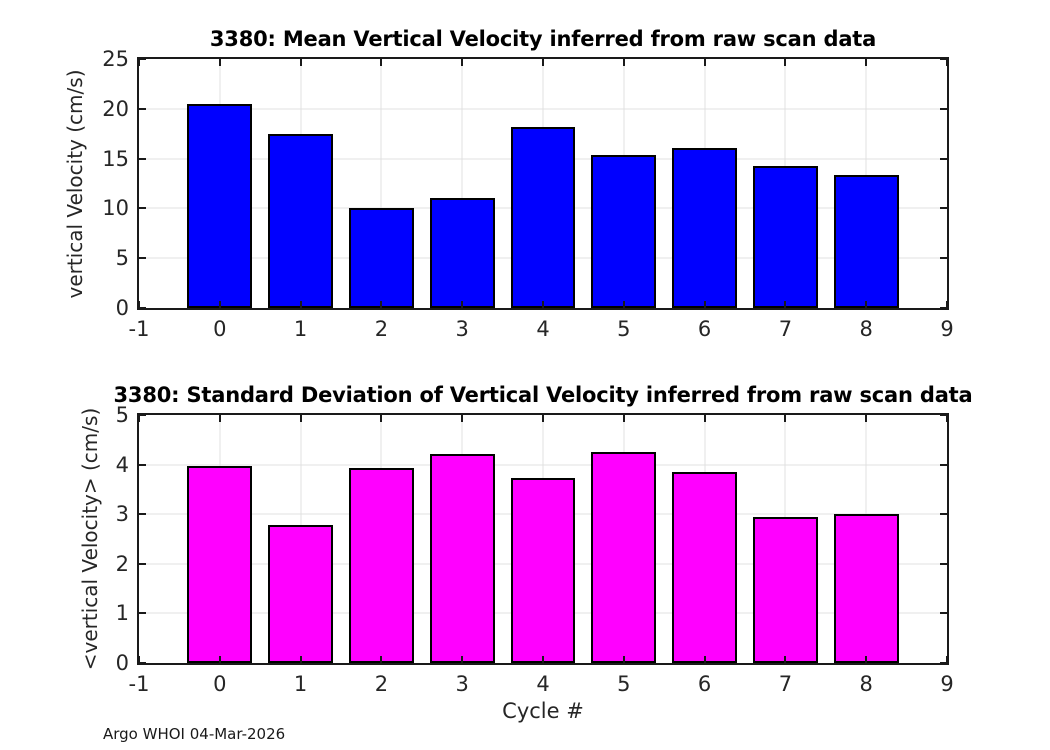 This screenshot has height=750, width=1050. Describe the element at coordinates (543, 109) in the screenshot. I see `y-gridline` at that location.